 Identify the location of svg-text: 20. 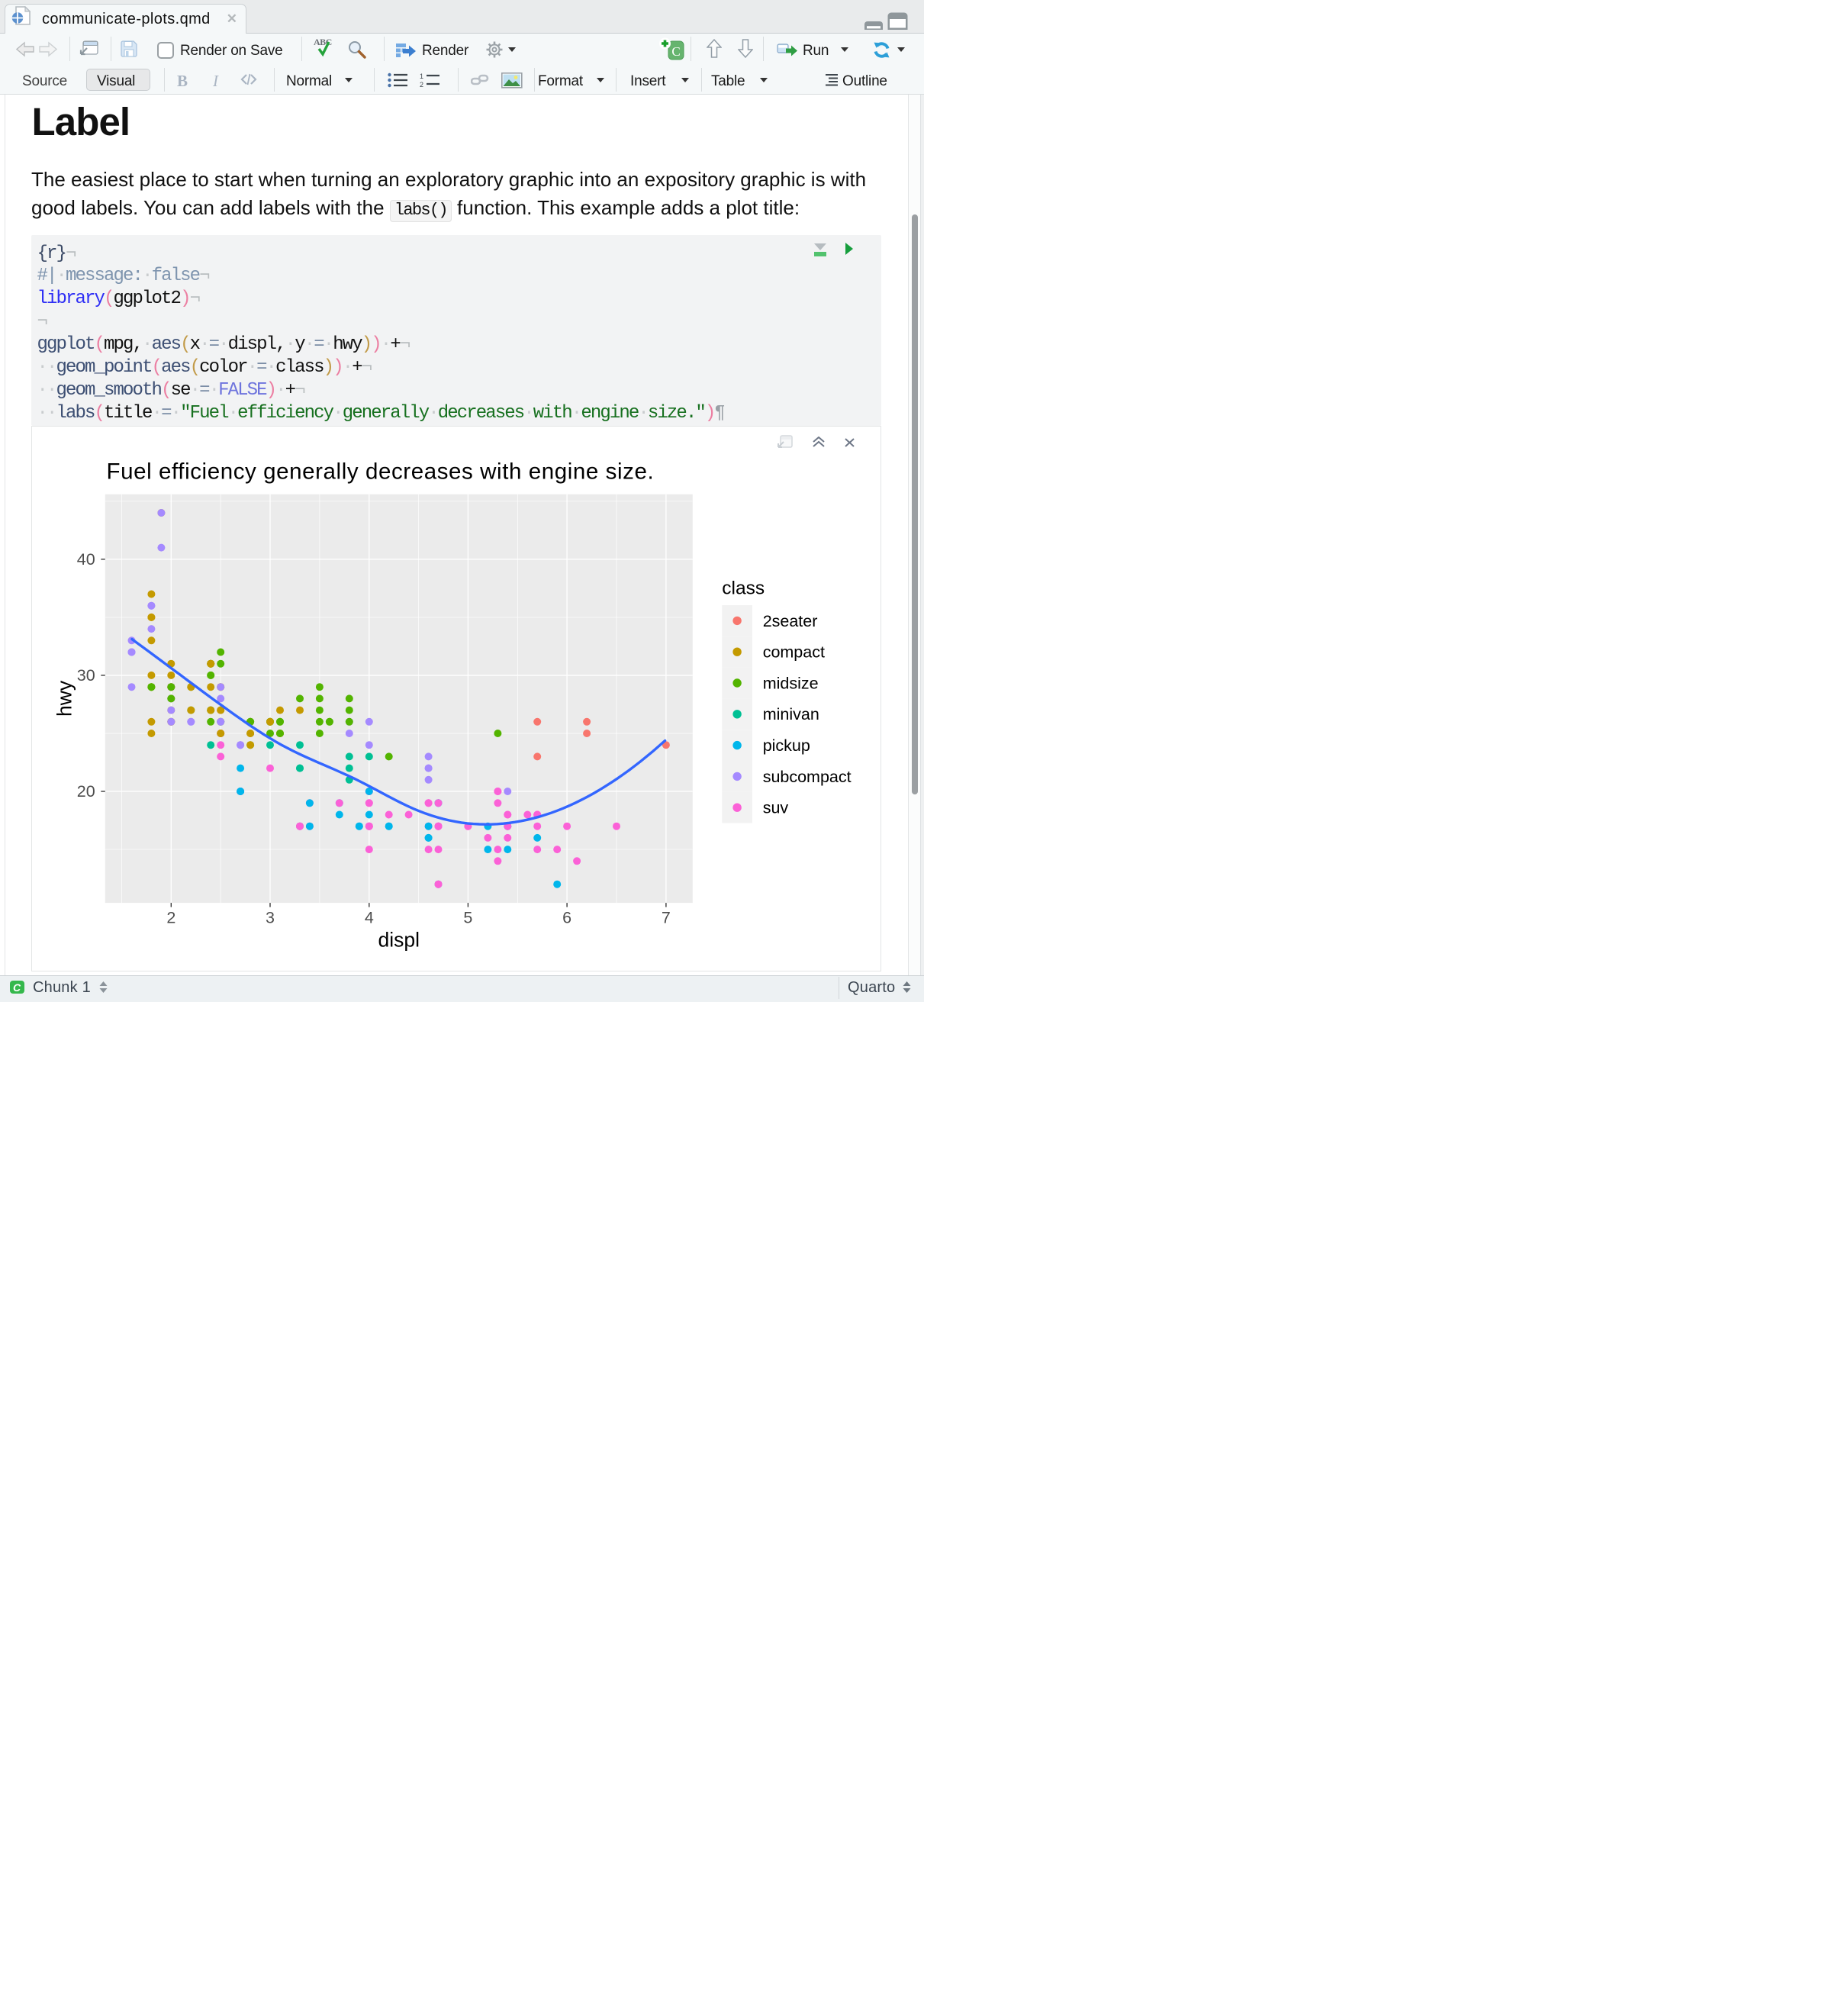
(86, 791).